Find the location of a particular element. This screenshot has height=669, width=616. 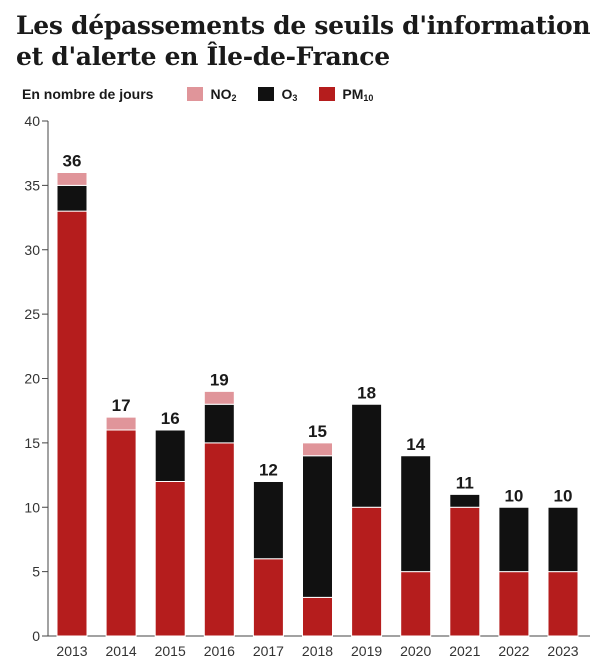

x-tick-label: 2020 is located at coordinates (415, 651).